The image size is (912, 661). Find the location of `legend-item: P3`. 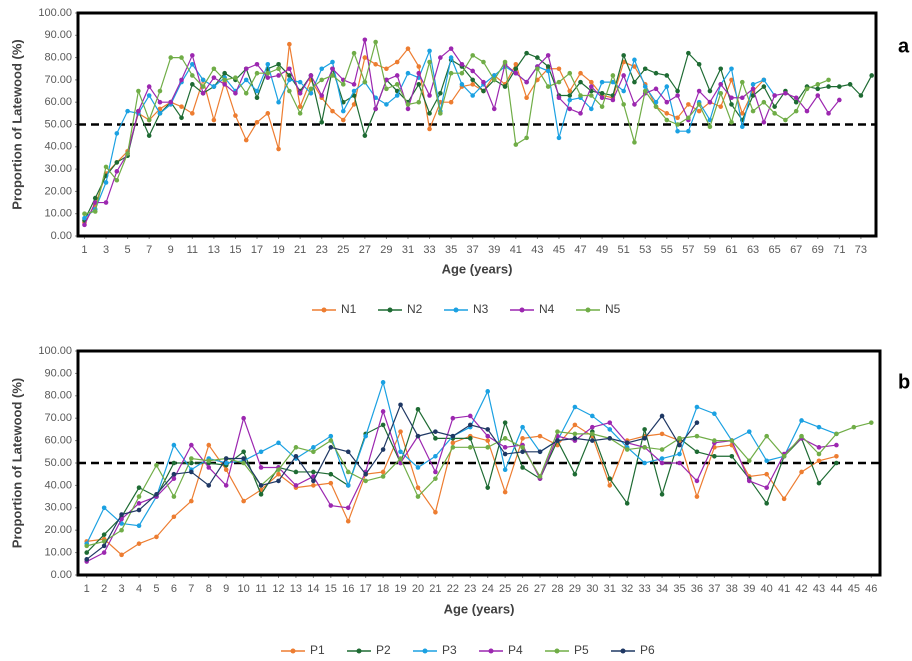

legend-item: P3 is located at coordinates (435, 650).